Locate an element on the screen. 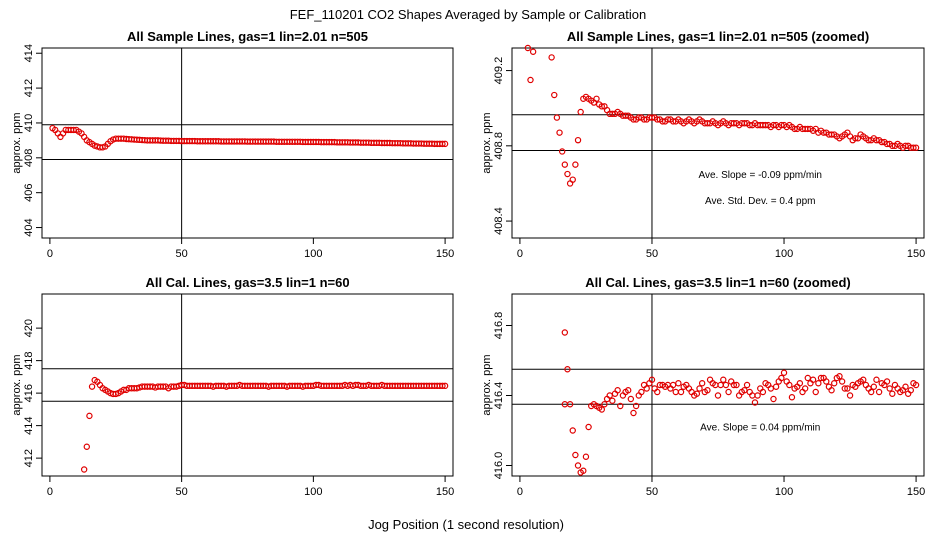 This screenshot has width=936, height=540. y-tick-label: 416.0 is located at coordinates (499, 466).